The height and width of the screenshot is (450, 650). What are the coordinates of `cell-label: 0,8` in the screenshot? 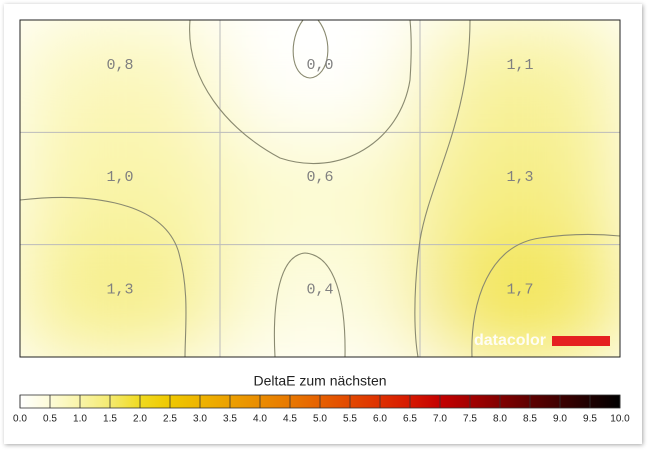 It's located at (119, 65).